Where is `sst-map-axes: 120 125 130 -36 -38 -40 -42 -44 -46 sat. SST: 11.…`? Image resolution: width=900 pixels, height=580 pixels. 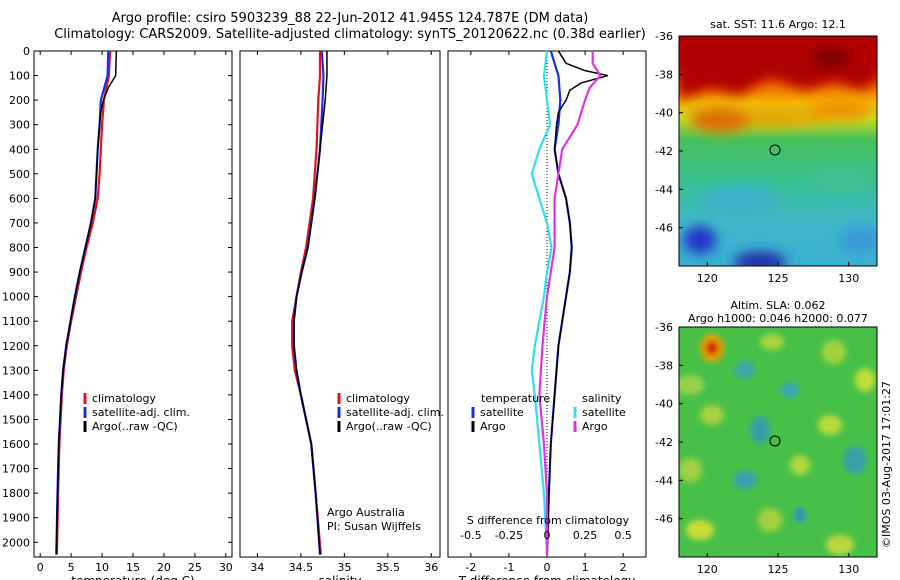 sst-map-axes: 120 125 130 -36 -38 -40 -42 -44 -46 sat. SST: 11.… is located at coordinates (757, 151).